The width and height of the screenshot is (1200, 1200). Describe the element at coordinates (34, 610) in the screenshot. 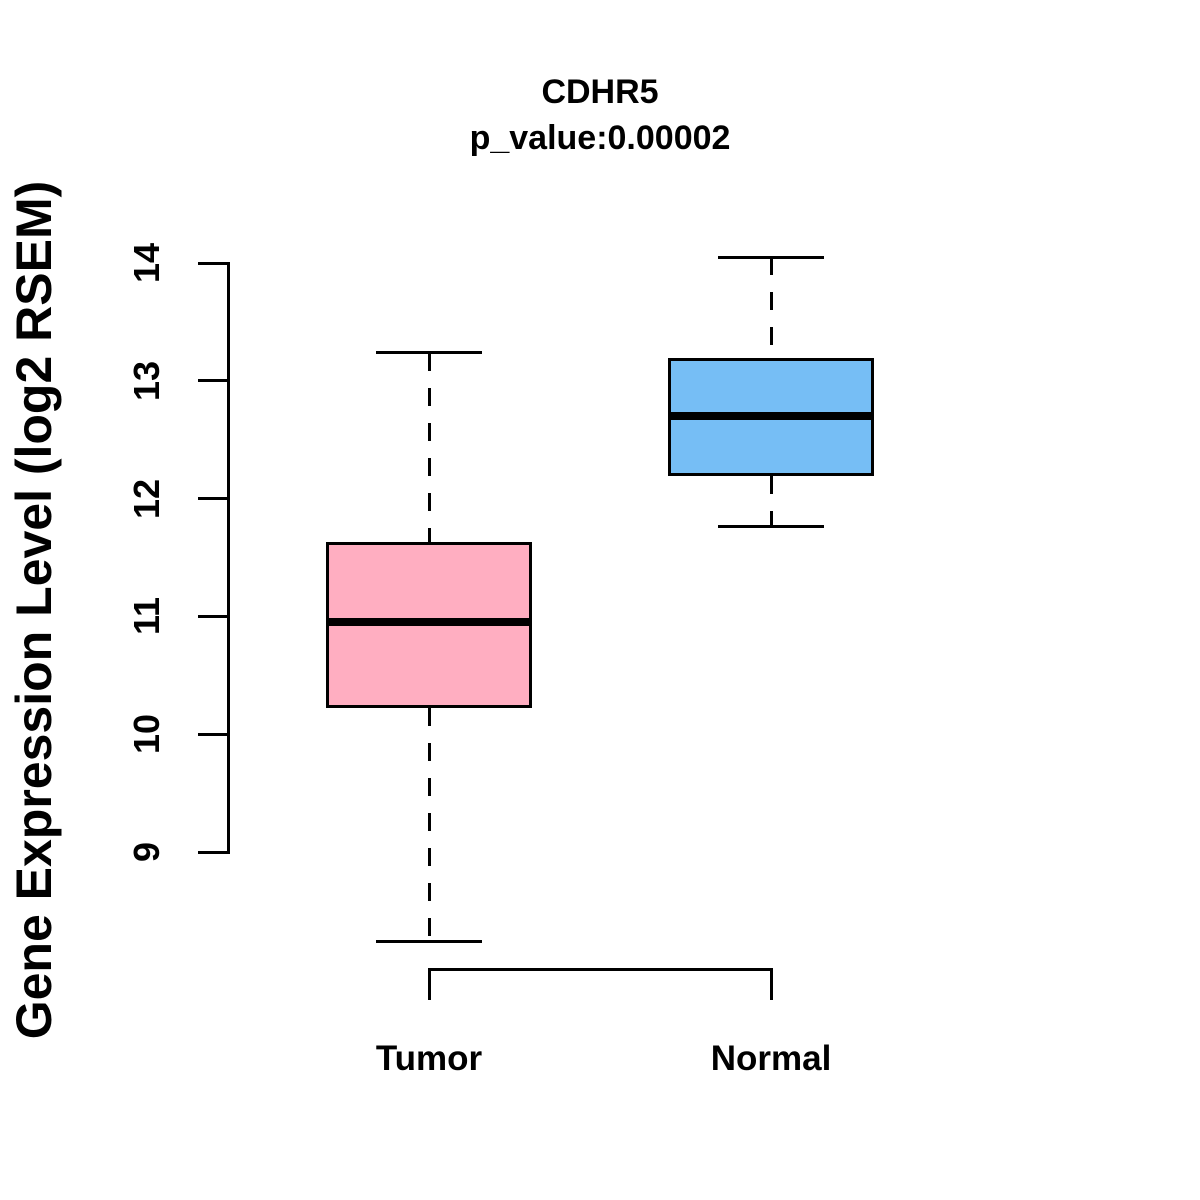

I see `y-axis-label: Gene Expression Level (log2 RSEM)` at that location.